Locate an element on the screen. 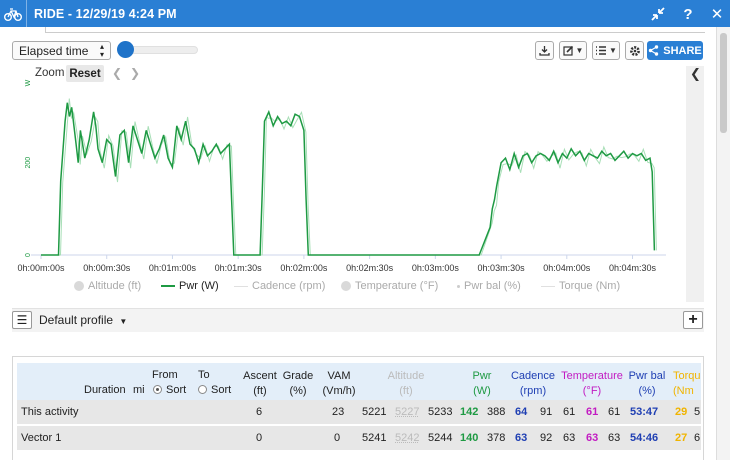 Image resolution: width=730 pixels, height=460 pixels. circle-icon is located at coordinates (346, 286).